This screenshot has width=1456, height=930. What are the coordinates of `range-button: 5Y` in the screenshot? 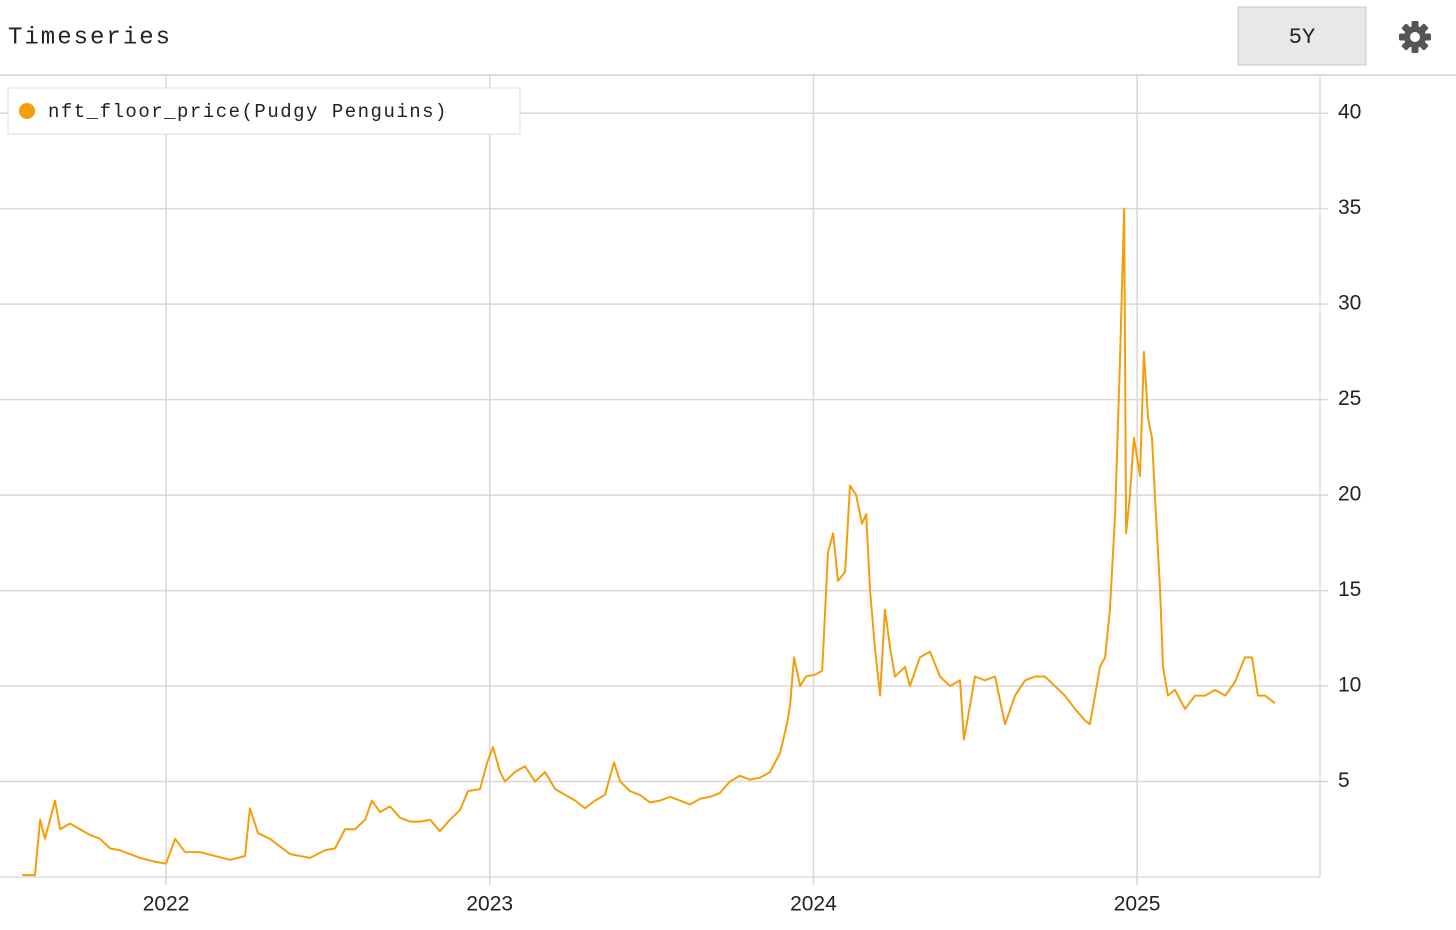 It's located at (1302, 36).